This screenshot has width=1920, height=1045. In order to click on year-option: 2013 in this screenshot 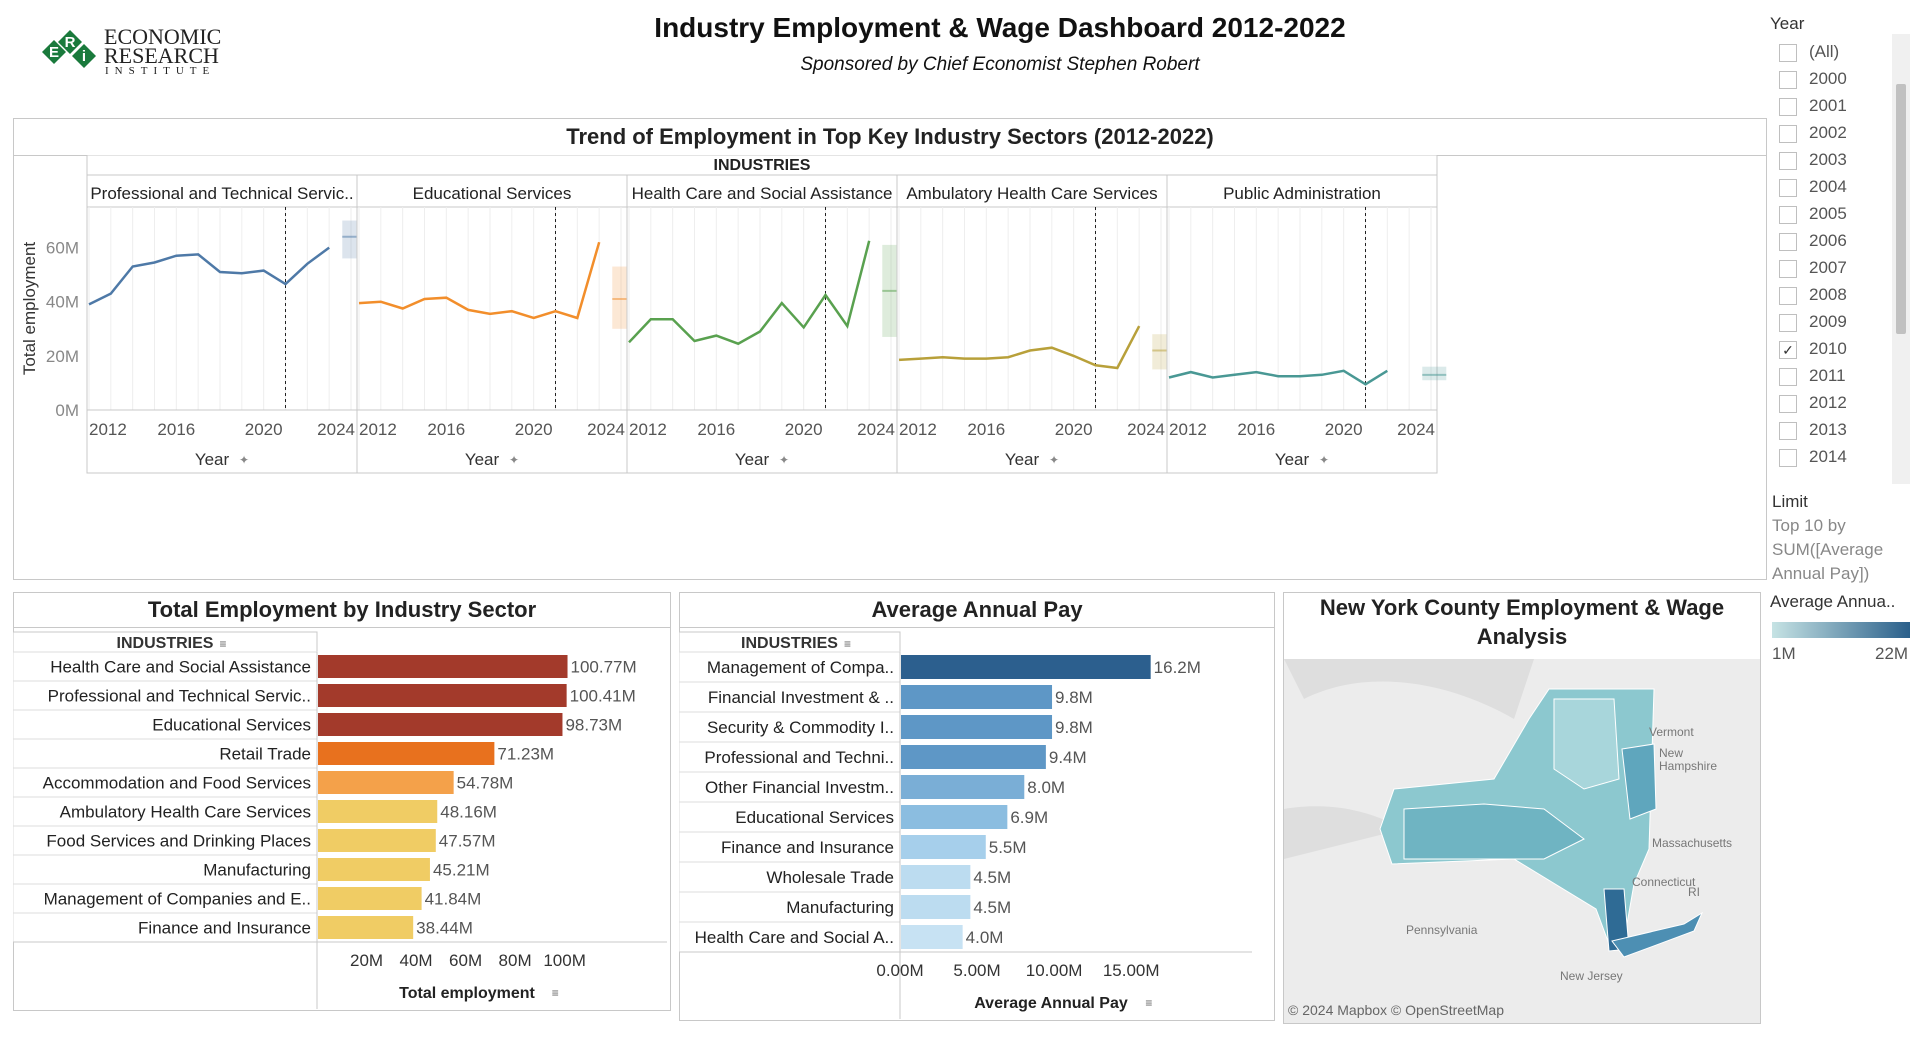, I will do `click(1831, 431)`.